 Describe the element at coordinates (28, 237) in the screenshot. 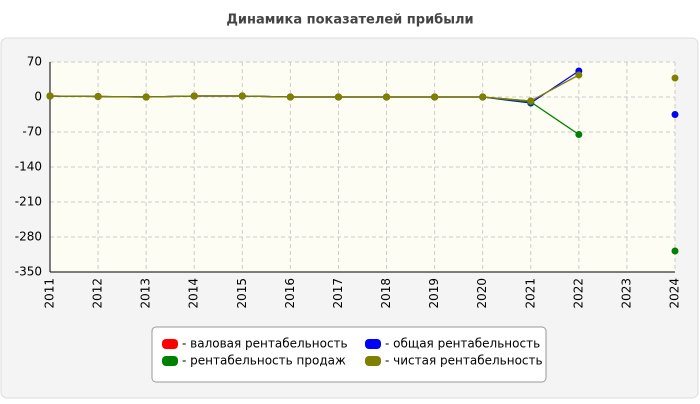

I see `y-tick-label: -280` at that location.